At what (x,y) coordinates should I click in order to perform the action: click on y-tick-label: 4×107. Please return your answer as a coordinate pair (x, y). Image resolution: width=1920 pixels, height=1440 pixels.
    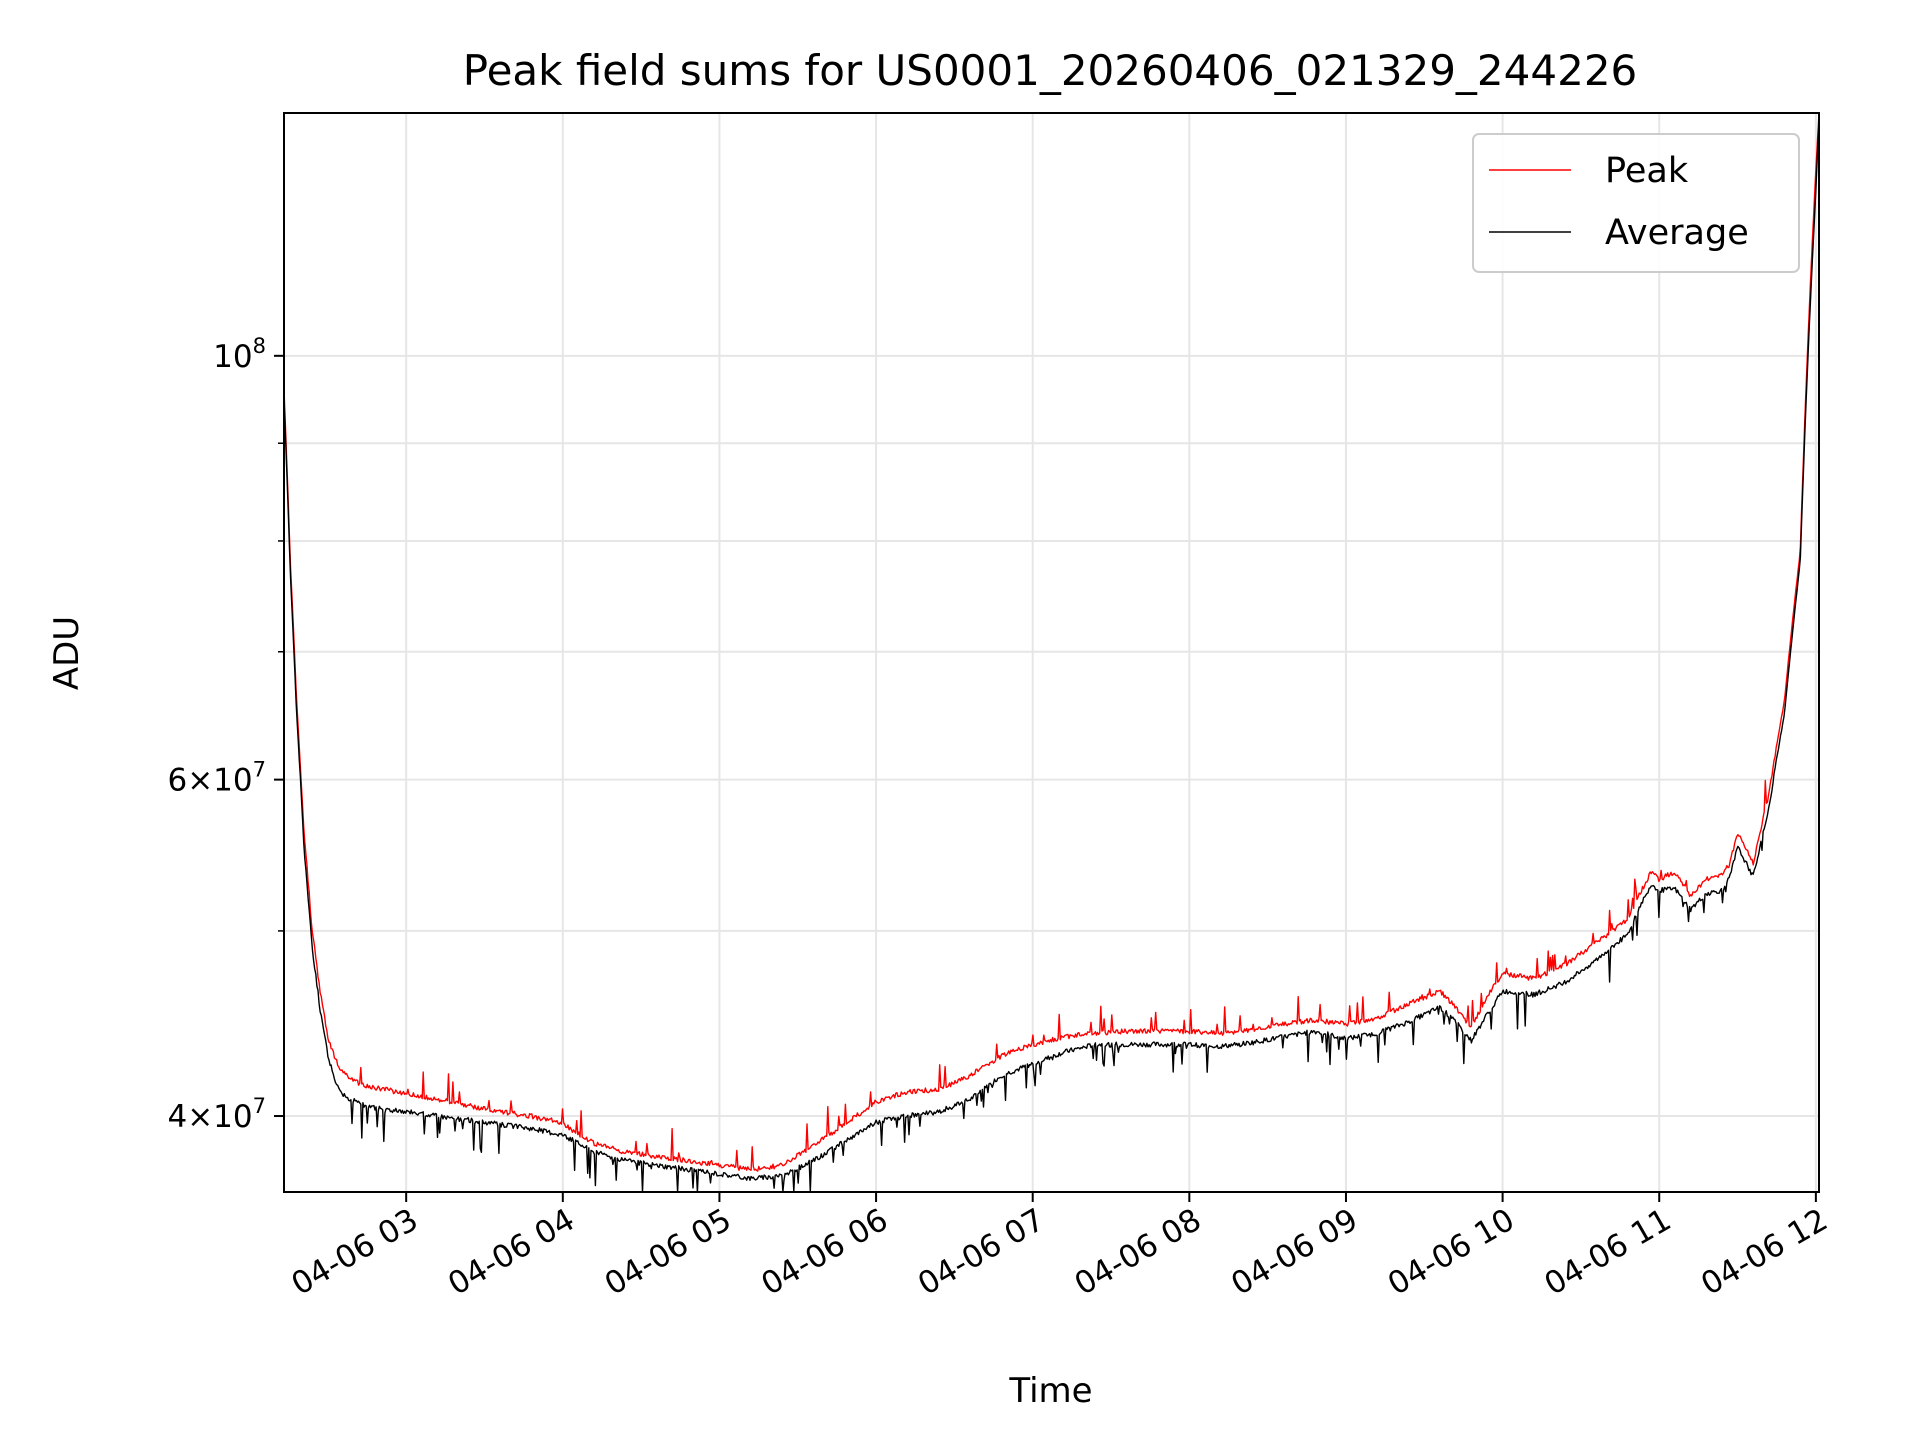
    Looking at the image, I should click on (216, 1114).